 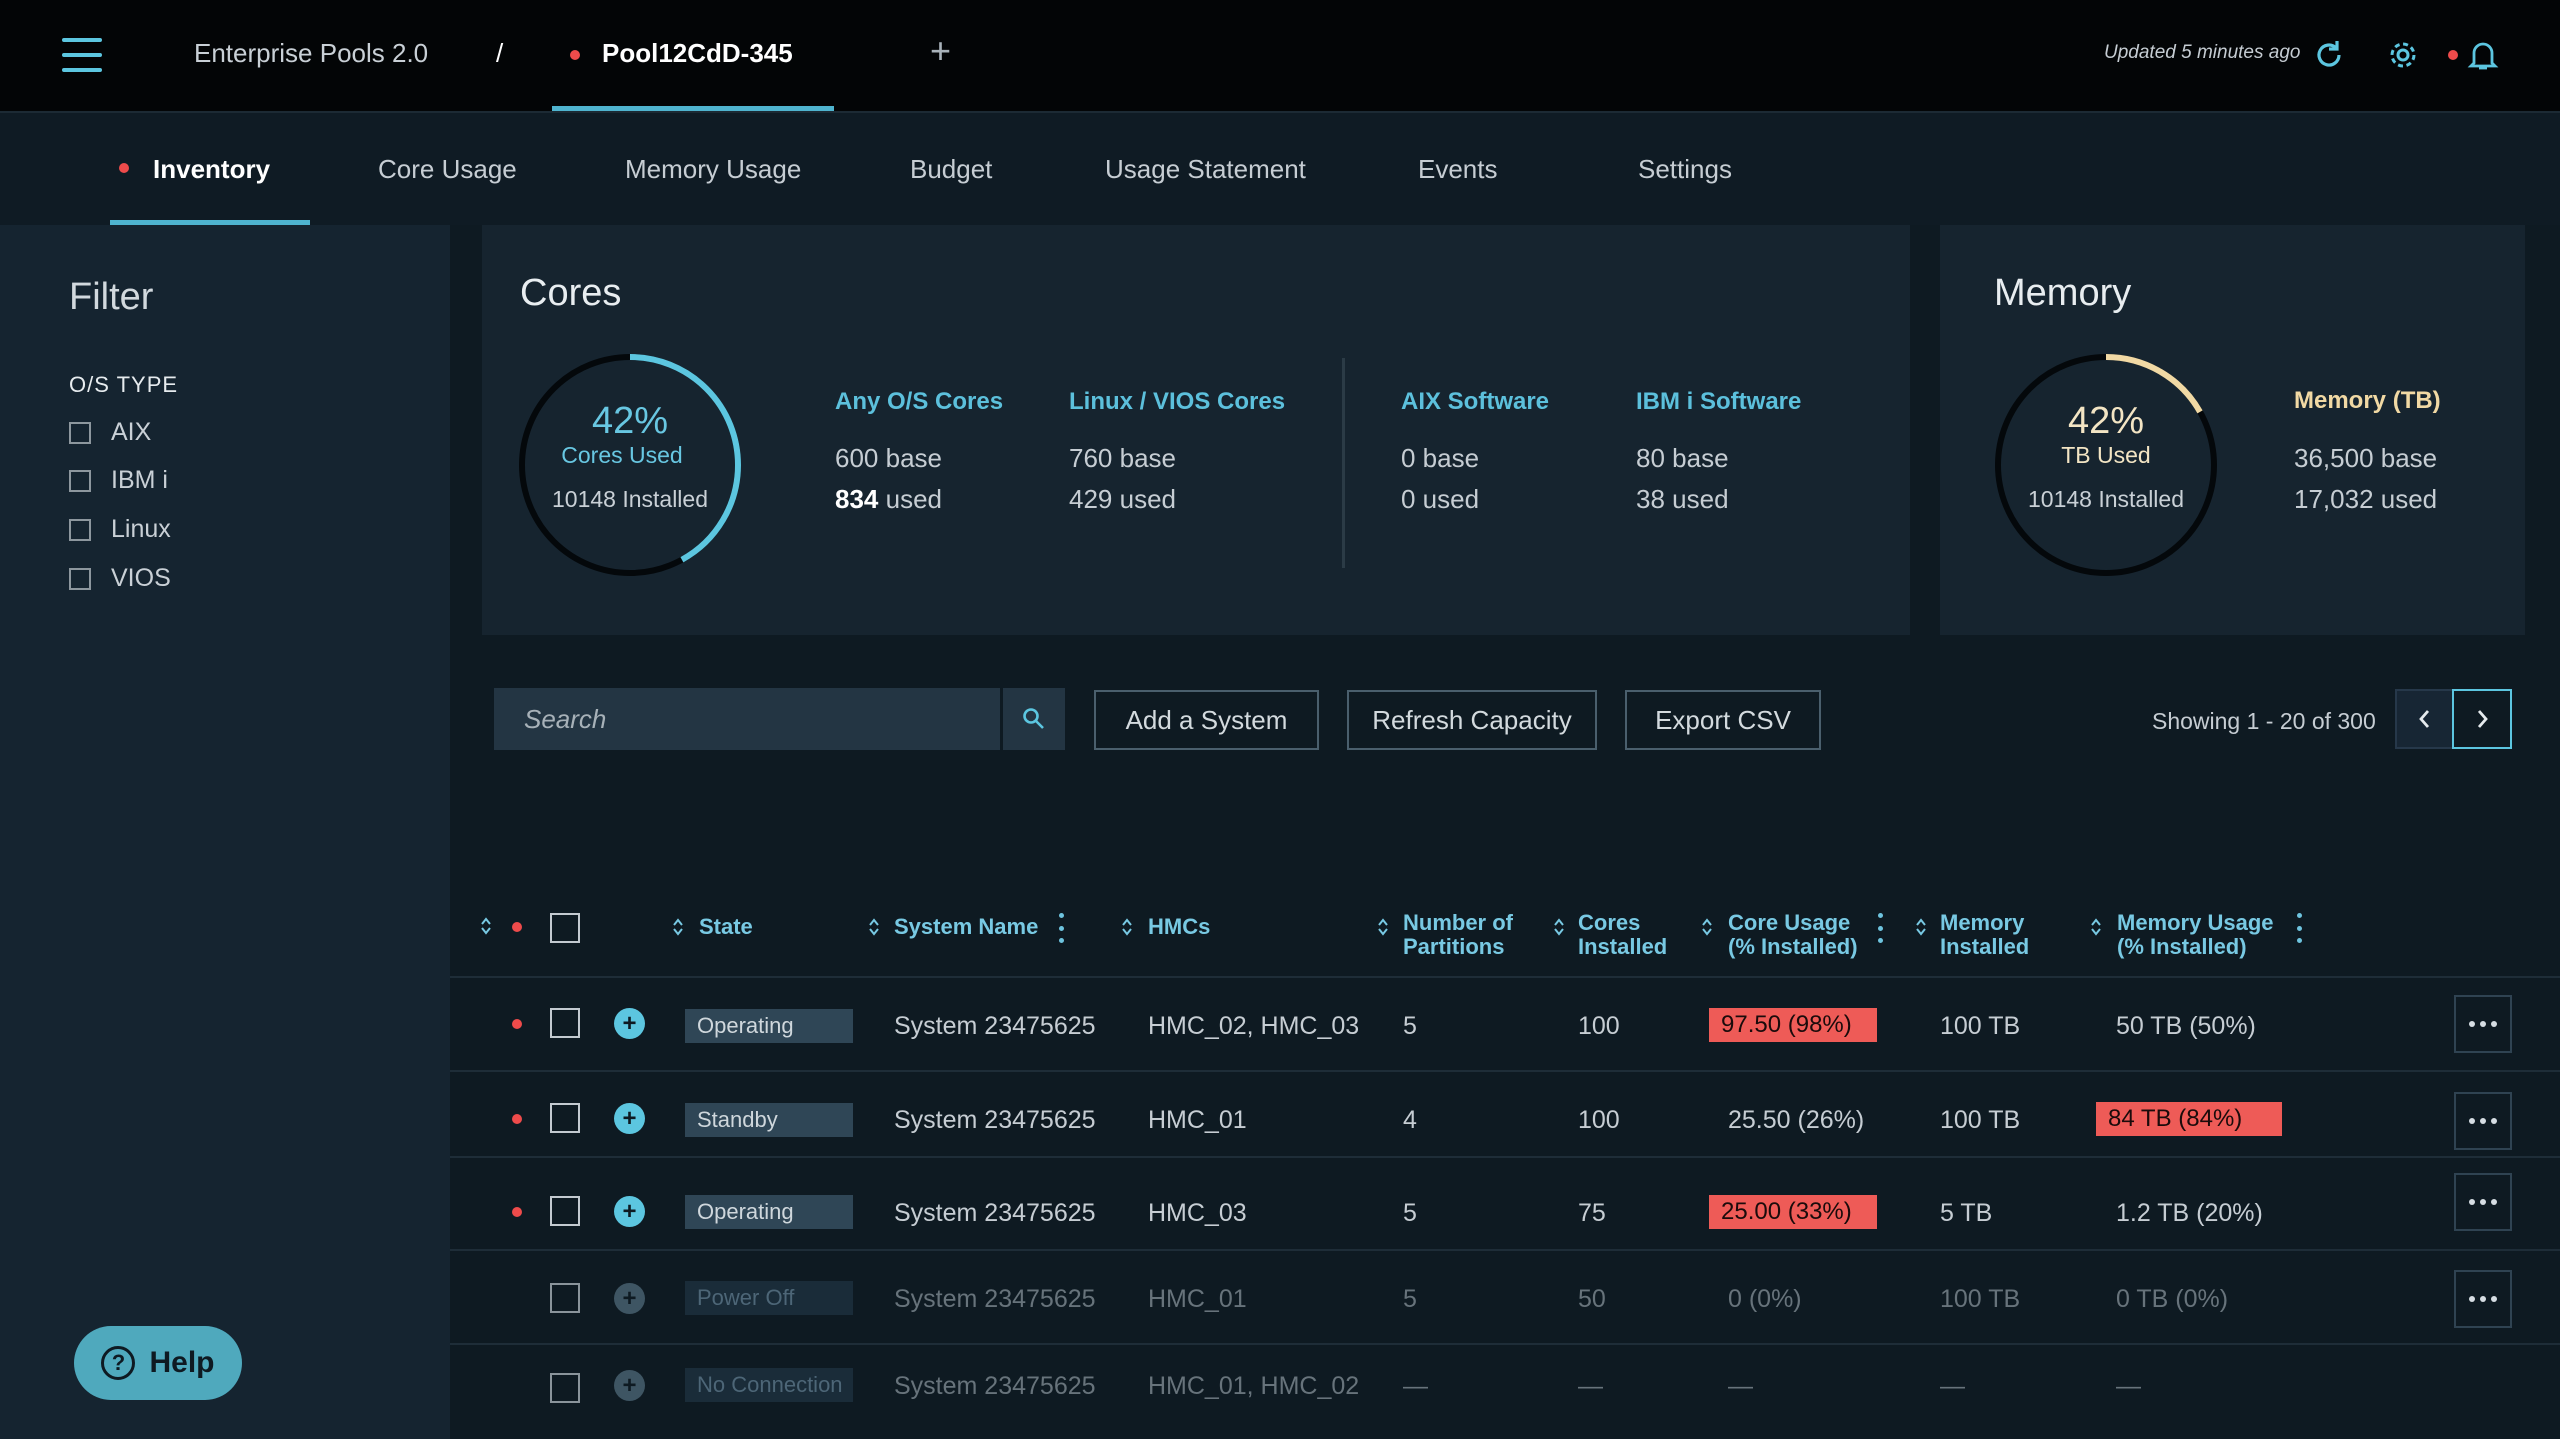 What do you see at coordinates (1980, 1026) in the screenshot?
I see `memory-installed-cell: 100 TB` at bounding box center [1980, 1026].